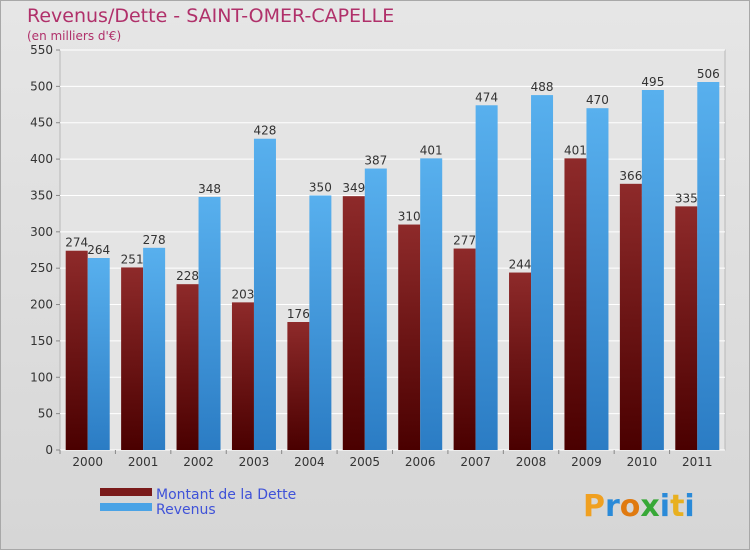 The height and width of the screenshot is (550, 750). Describe the element at coordinates (143, 462) in the screenshot. I see `x-tick-label: 2001` at that location.